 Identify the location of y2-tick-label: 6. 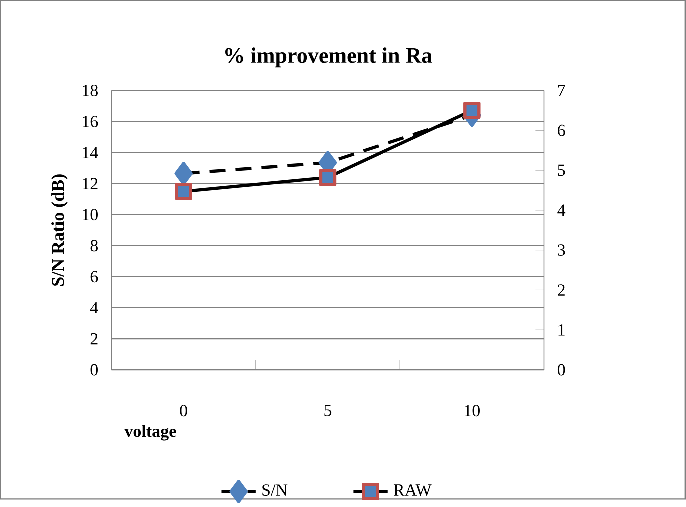
(562, 130).